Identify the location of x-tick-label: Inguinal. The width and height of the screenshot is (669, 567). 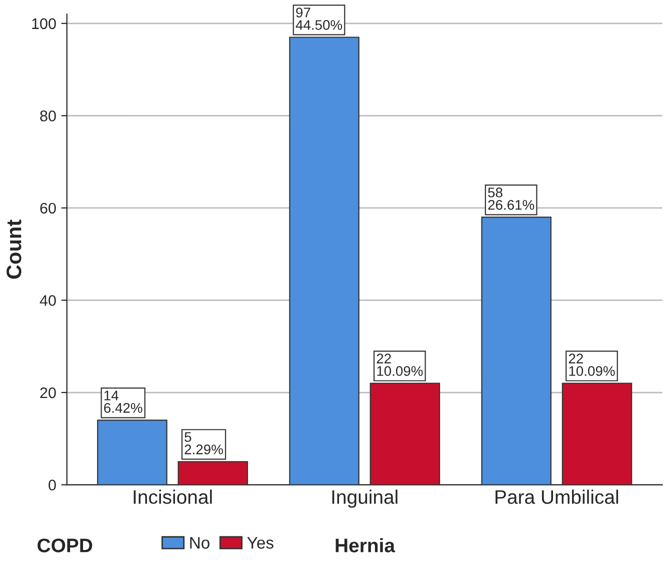
(365, 499).